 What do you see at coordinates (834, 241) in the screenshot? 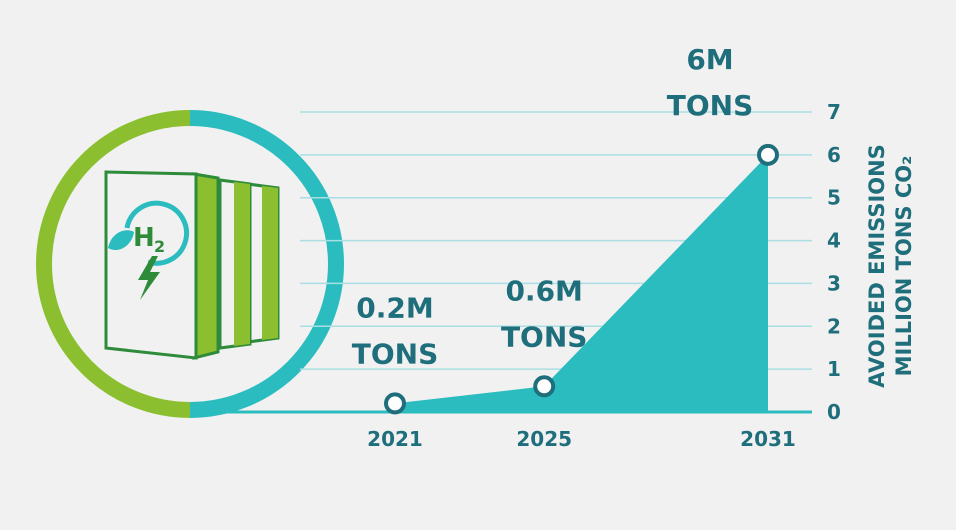
I see `y-tick-label: 4` at bounding box center [834, 241].